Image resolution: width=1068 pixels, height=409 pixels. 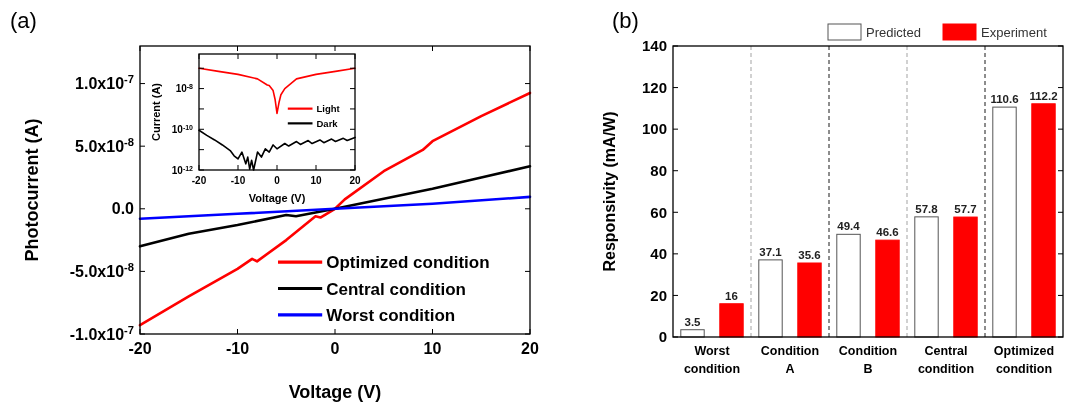 What do you see at coordinates (32, 190) in the screenshot?
I see `y-axis-title: Photocurrent (A)` at bounding box center [32, 190].